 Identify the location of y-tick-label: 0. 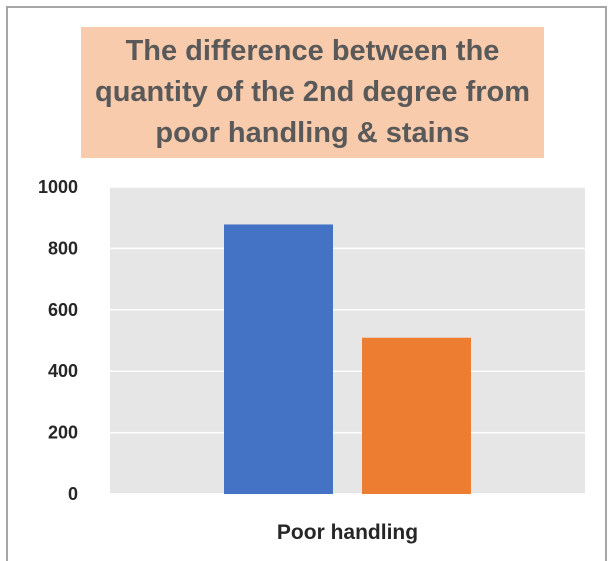
(73, 494).